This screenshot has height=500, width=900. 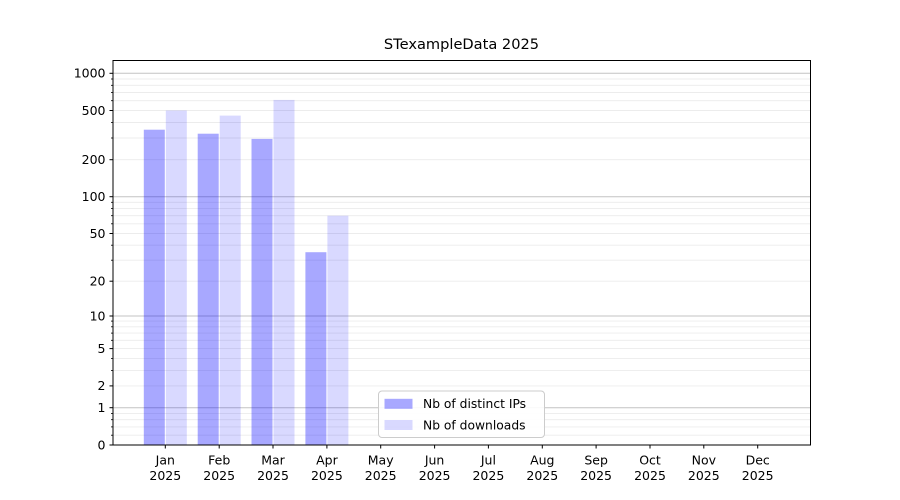 What do you see at coordinates (398, 403) in the screenshot?
I see `legend-swatch-distinct-ips` at bounding box center [398, 403].